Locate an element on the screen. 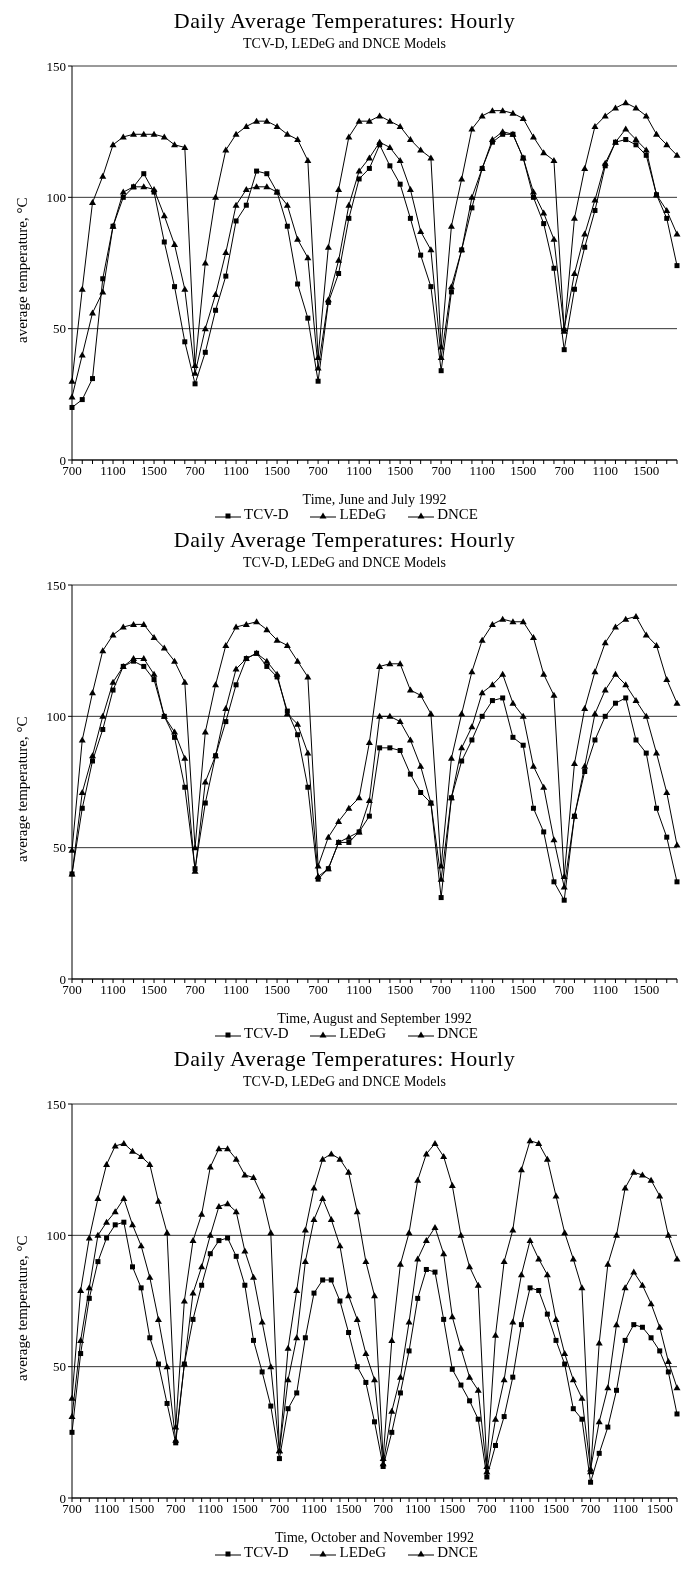  x-axis-title: Time, June and July 1992 is located at coordinates (374, 499).